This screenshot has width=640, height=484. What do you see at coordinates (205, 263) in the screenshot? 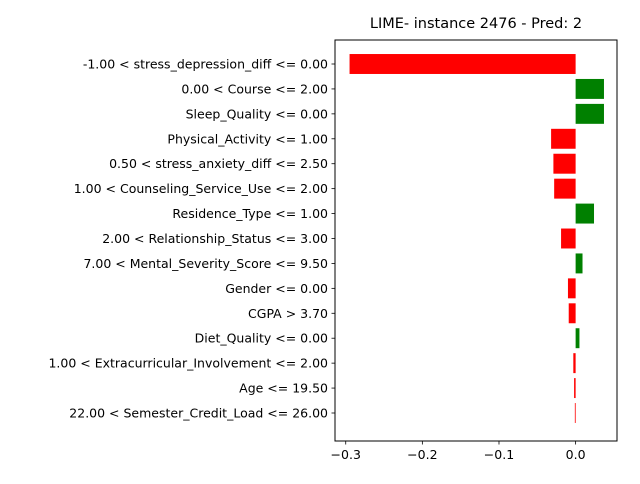
I see `y-tick-label-8: 7.00 < Mental_Severity_Score <= 9.50` at bounding box center [205, 263].